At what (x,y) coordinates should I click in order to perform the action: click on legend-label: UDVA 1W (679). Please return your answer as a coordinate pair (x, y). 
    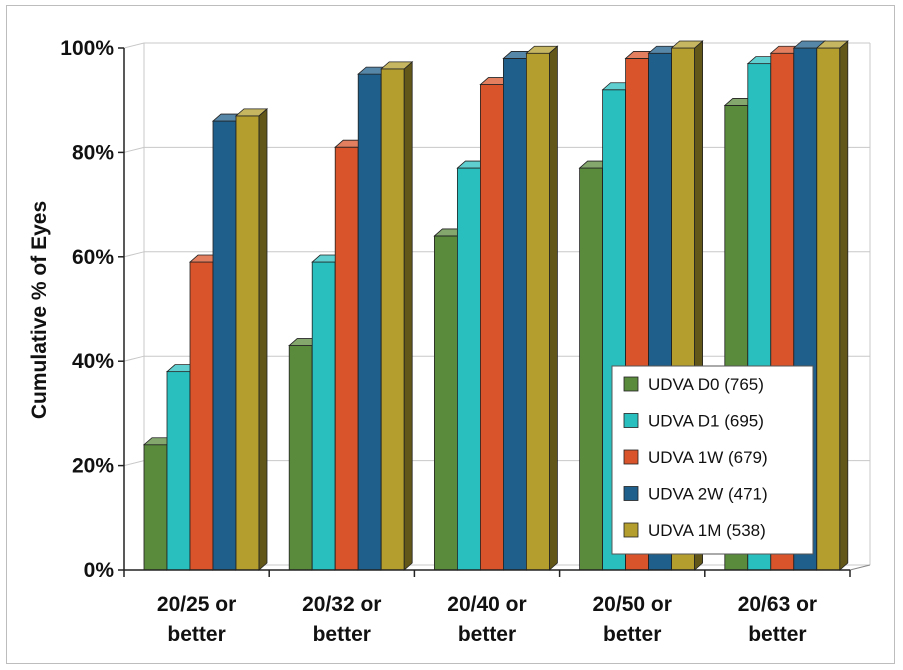
    Looking at the image, I should click on (708, 457).